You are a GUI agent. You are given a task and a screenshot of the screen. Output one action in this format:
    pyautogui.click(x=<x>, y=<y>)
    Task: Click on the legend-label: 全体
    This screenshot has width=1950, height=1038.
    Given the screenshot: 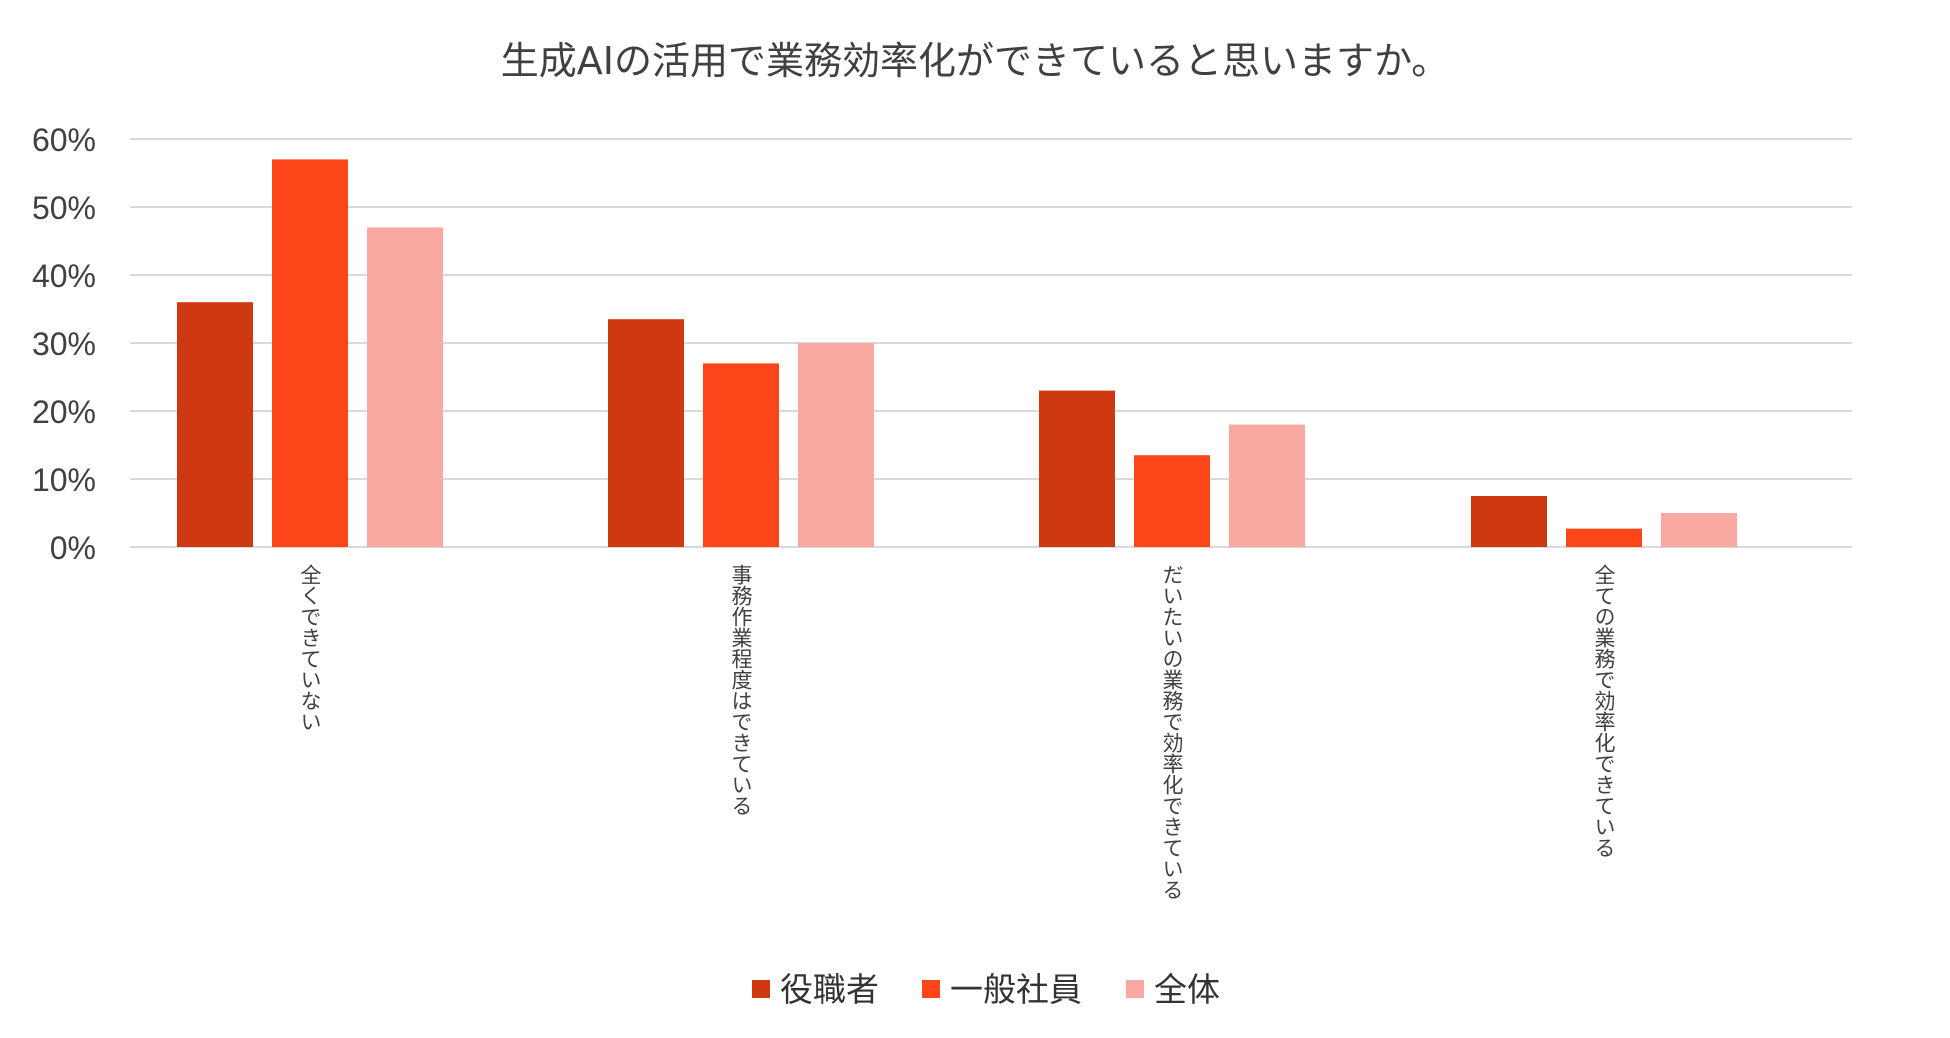 What is the action you would take?
    pyautogui.click(x=1187, y=989)
    